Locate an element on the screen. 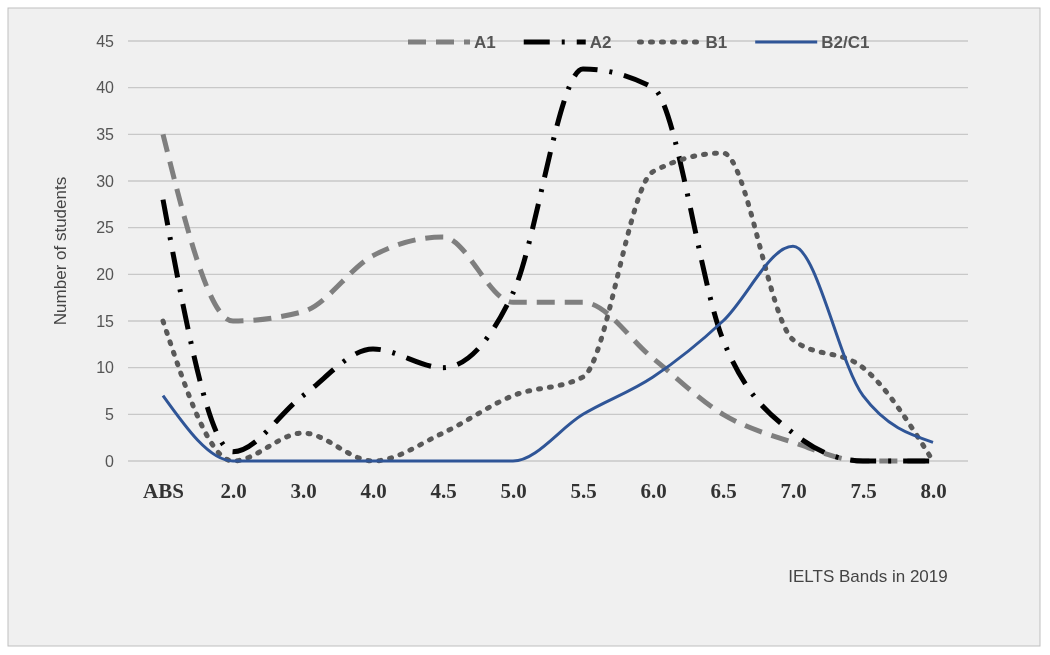 The height and width of the screenshot is (655, 1050). y-tick-label: 30 is located at coordinates (105, 181).